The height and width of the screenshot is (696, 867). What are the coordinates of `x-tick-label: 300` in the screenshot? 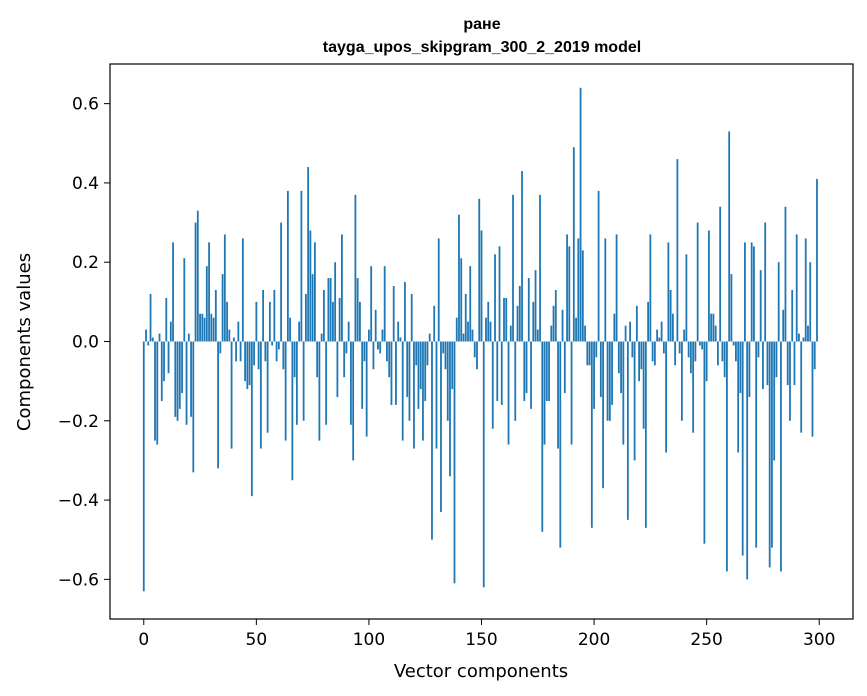 It's located at (819, 640).